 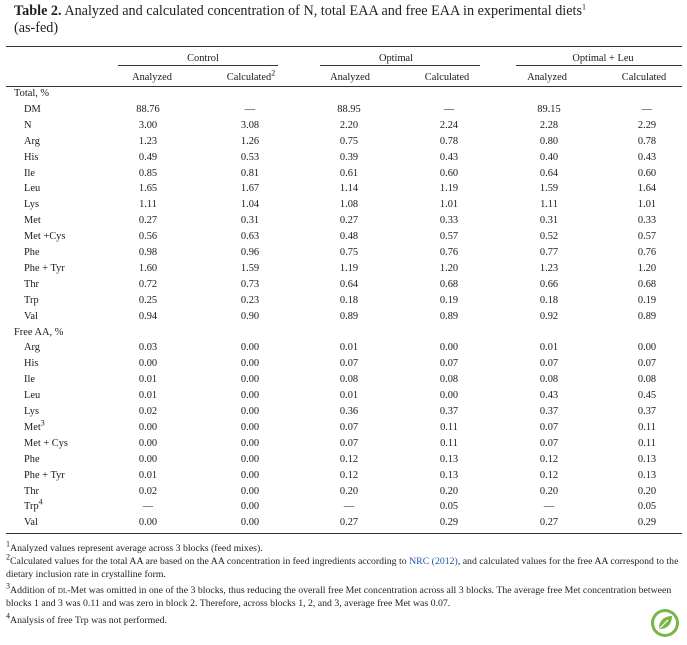 I want to click on table-cell: 1.01, so click(x=647, y=205).